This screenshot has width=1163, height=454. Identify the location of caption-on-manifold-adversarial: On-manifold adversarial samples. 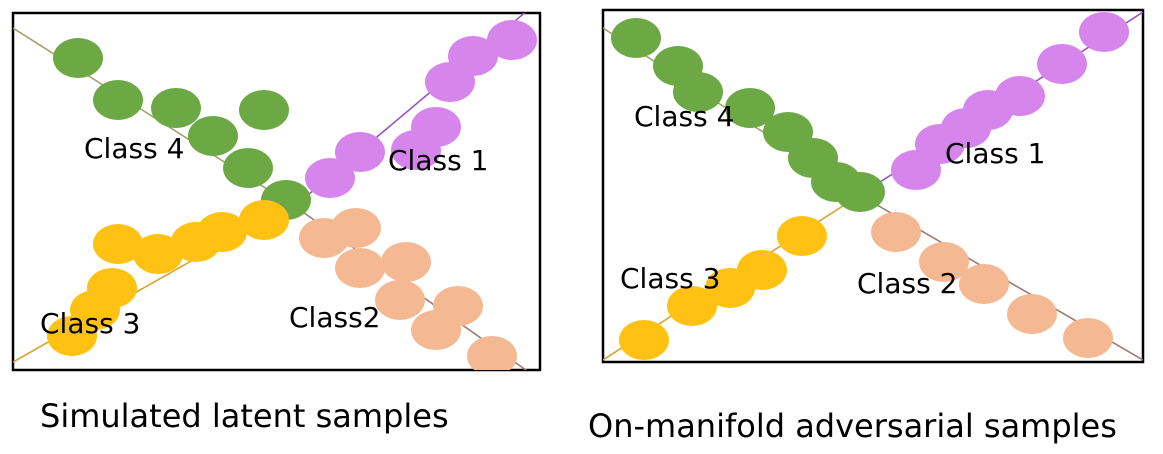
(852, 426).